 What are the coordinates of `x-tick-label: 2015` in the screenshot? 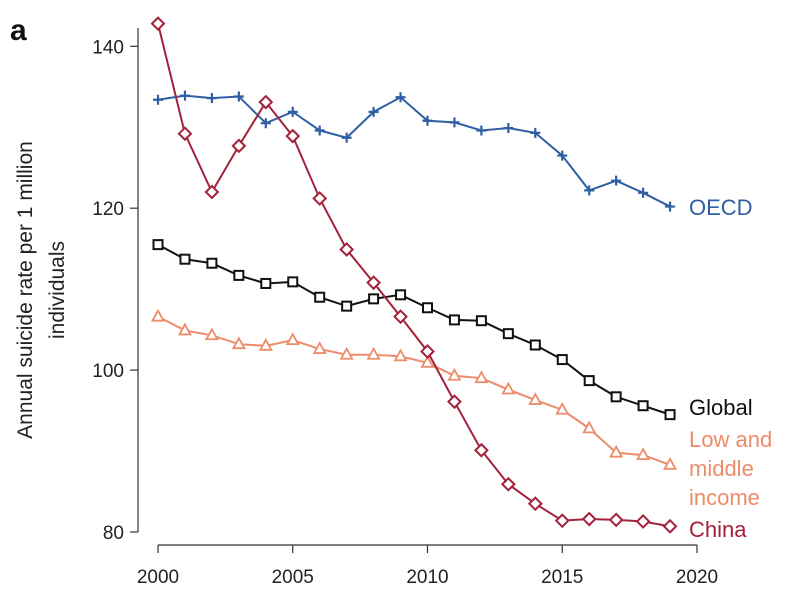 It's located at (562, 577).